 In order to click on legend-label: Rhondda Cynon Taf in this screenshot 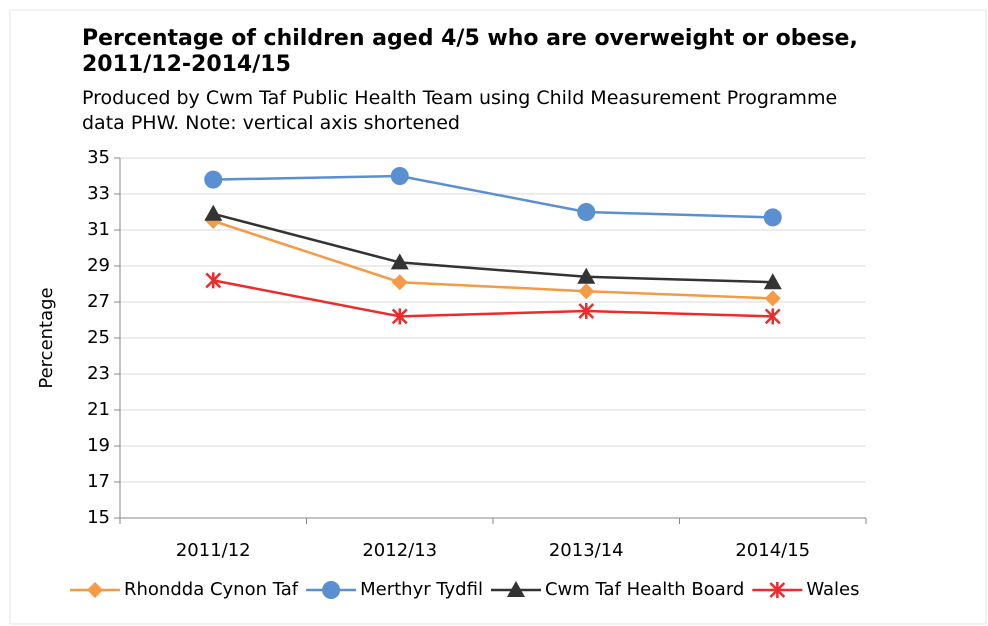, I will do `click(211, 589)`.